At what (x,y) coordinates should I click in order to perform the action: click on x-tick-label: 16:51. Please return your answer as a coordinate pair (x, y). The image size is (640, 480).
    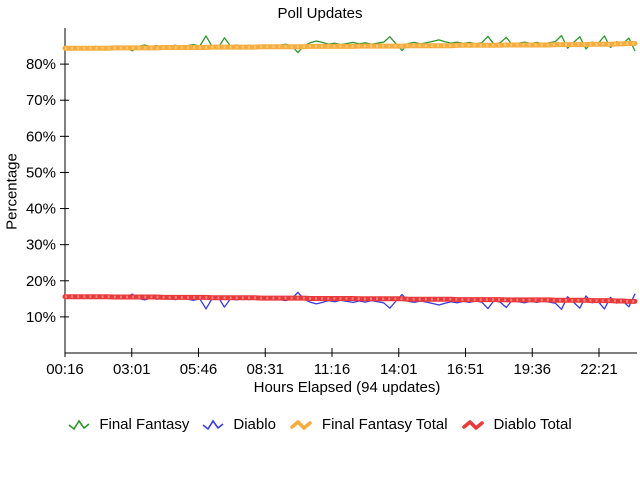
    Looking at the image, I should click on (466, 369).